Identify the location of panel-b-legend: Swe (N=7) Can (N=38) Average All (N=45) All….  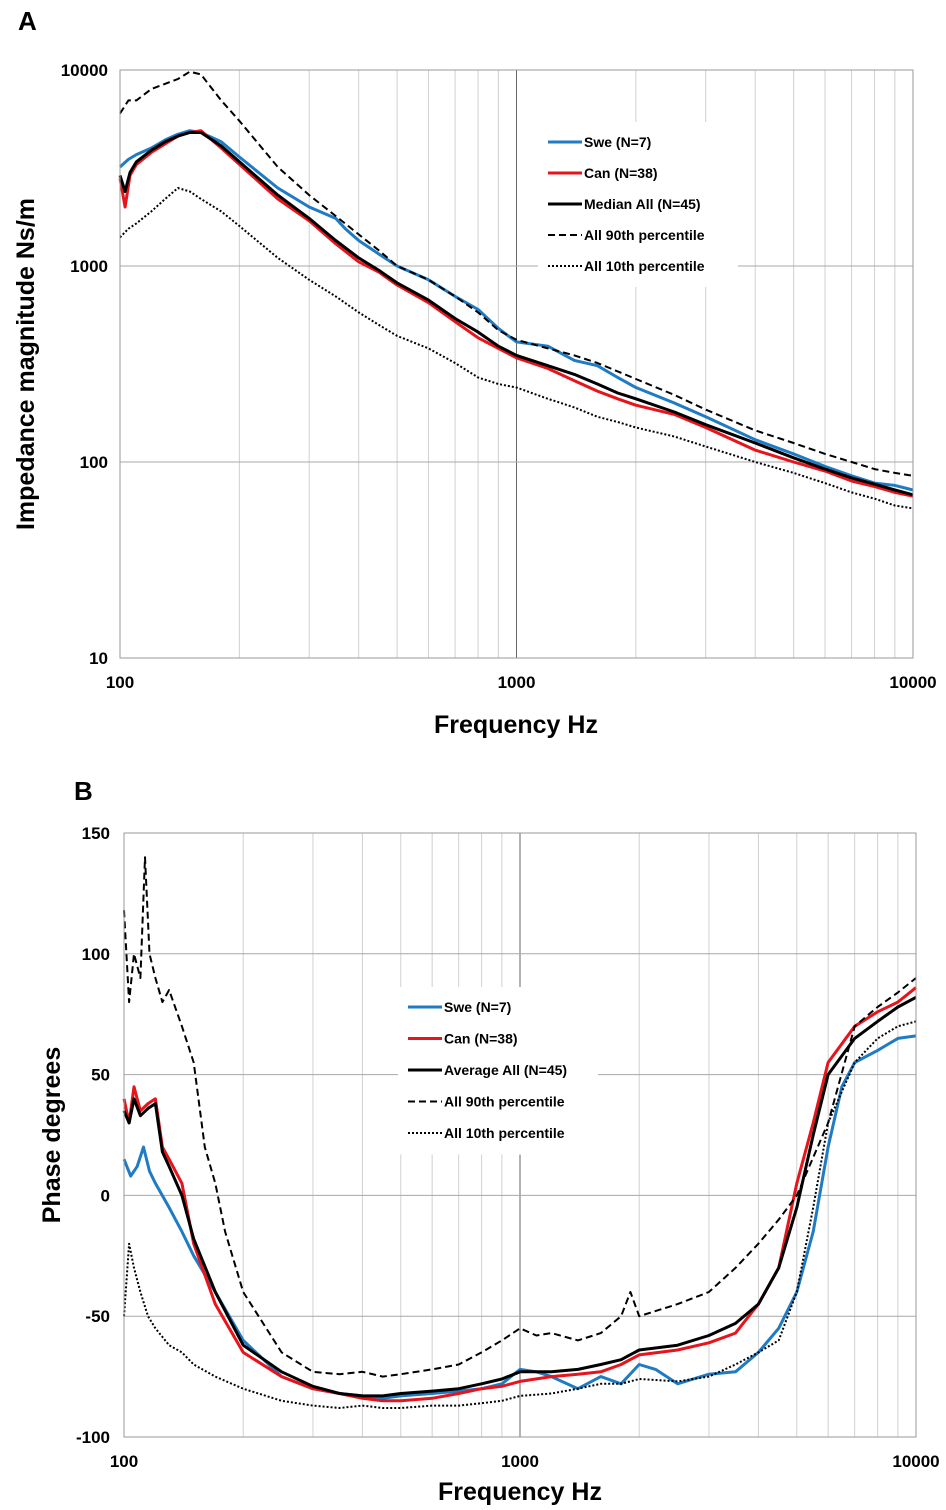
(498, 1071).